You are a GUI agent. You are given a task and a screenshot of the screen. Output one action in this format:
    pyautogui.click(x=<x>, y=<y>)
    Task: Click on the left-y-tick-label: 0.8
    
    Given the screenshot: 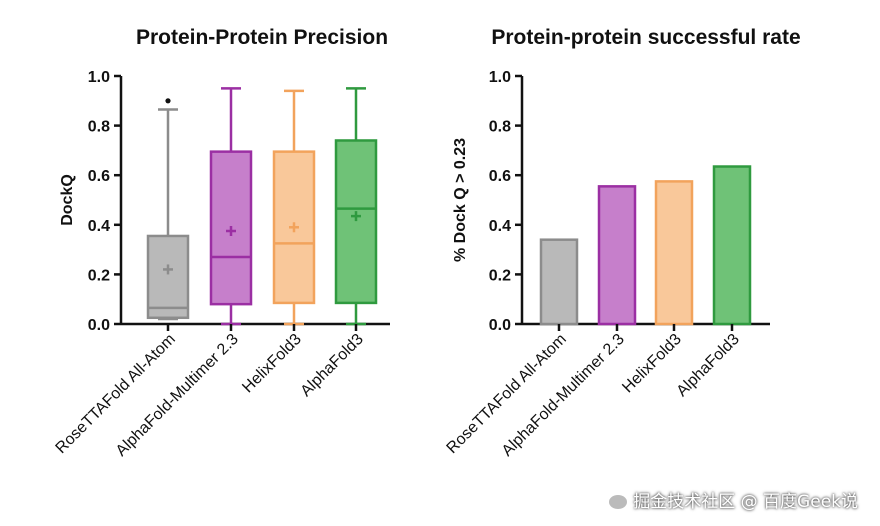 What is the action you would take?
    pyautogui.click(x=99, y=127)
    